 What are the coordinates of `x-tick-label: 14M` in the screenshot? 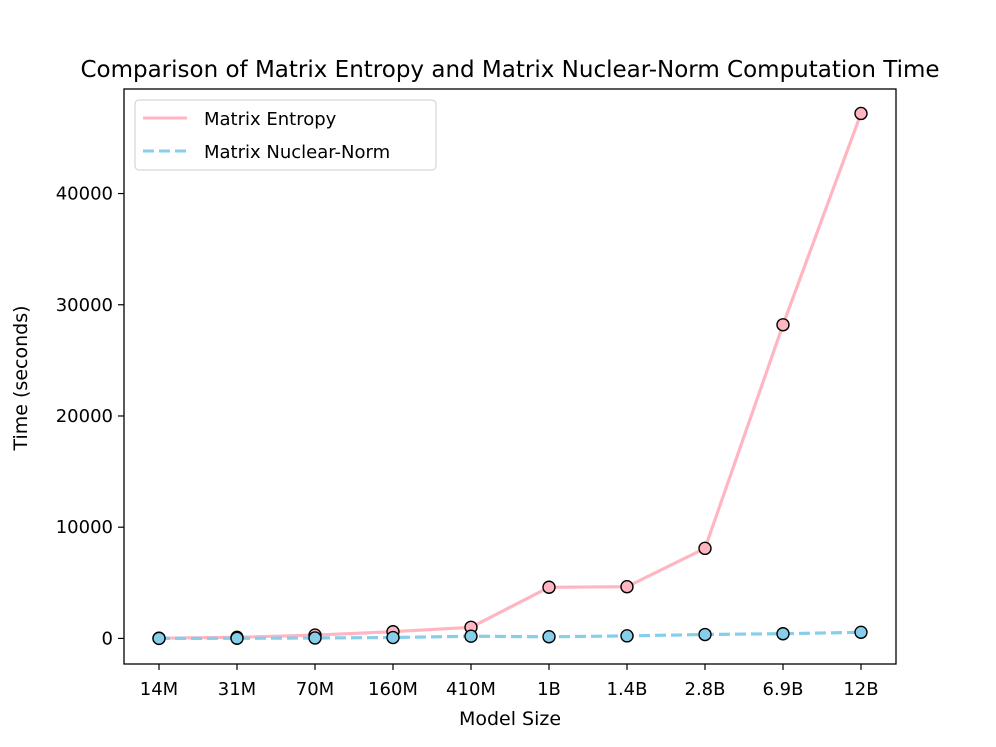 It's located at (159, 689).